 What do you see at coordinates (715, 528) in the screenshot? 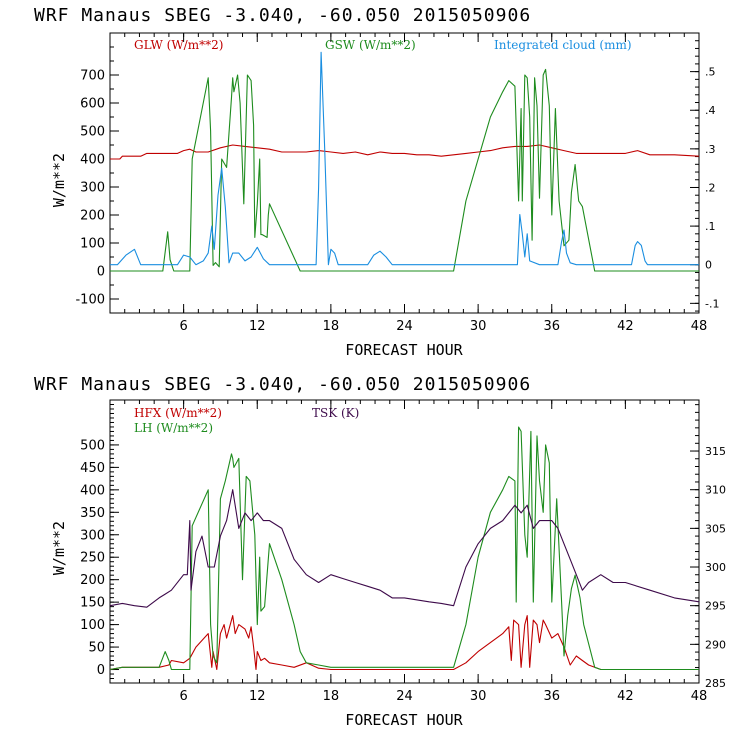
I see `y2-tick-label: 305` at bounding box center [715, 528].